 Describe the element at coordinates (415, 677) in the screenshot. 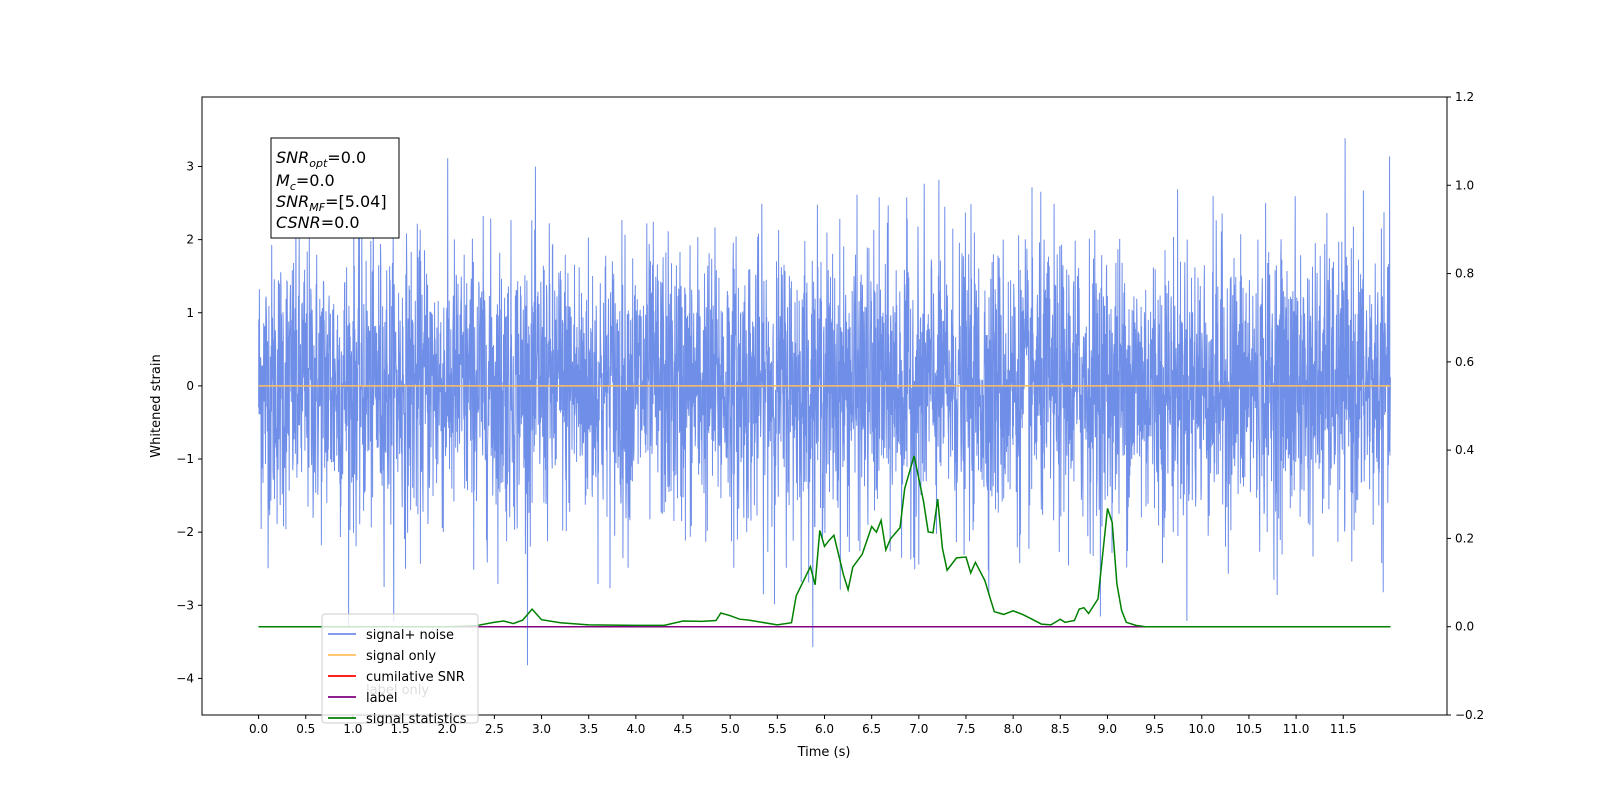

I see `legend-entry-label: cumilative SNR` at that location.